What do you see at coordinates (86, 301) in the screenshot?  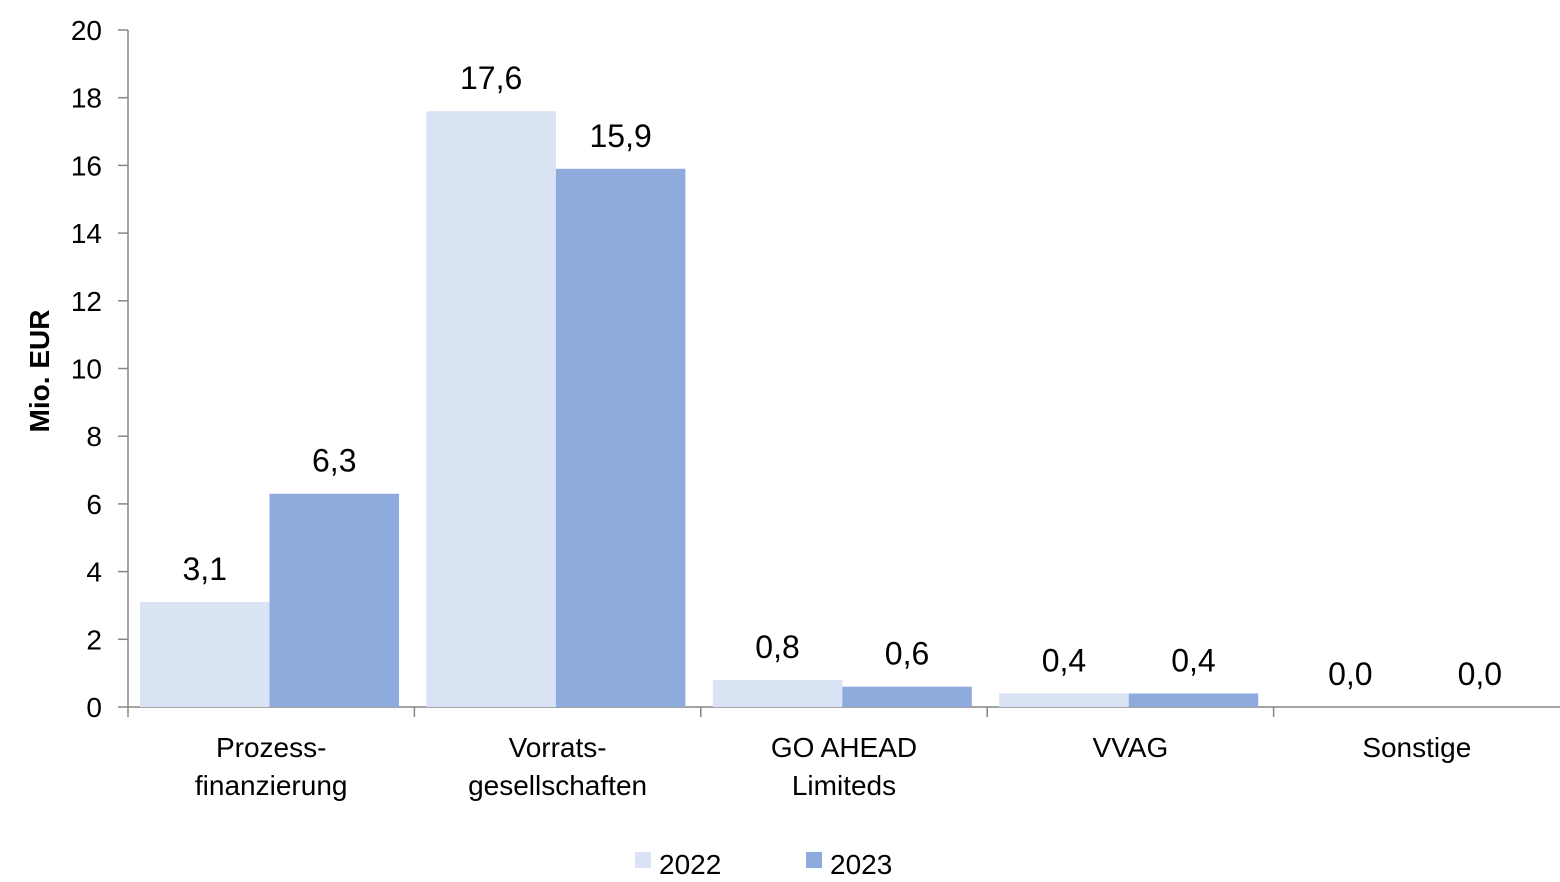 I see `y-tick-label: 12` at bounding box center [86, 301].